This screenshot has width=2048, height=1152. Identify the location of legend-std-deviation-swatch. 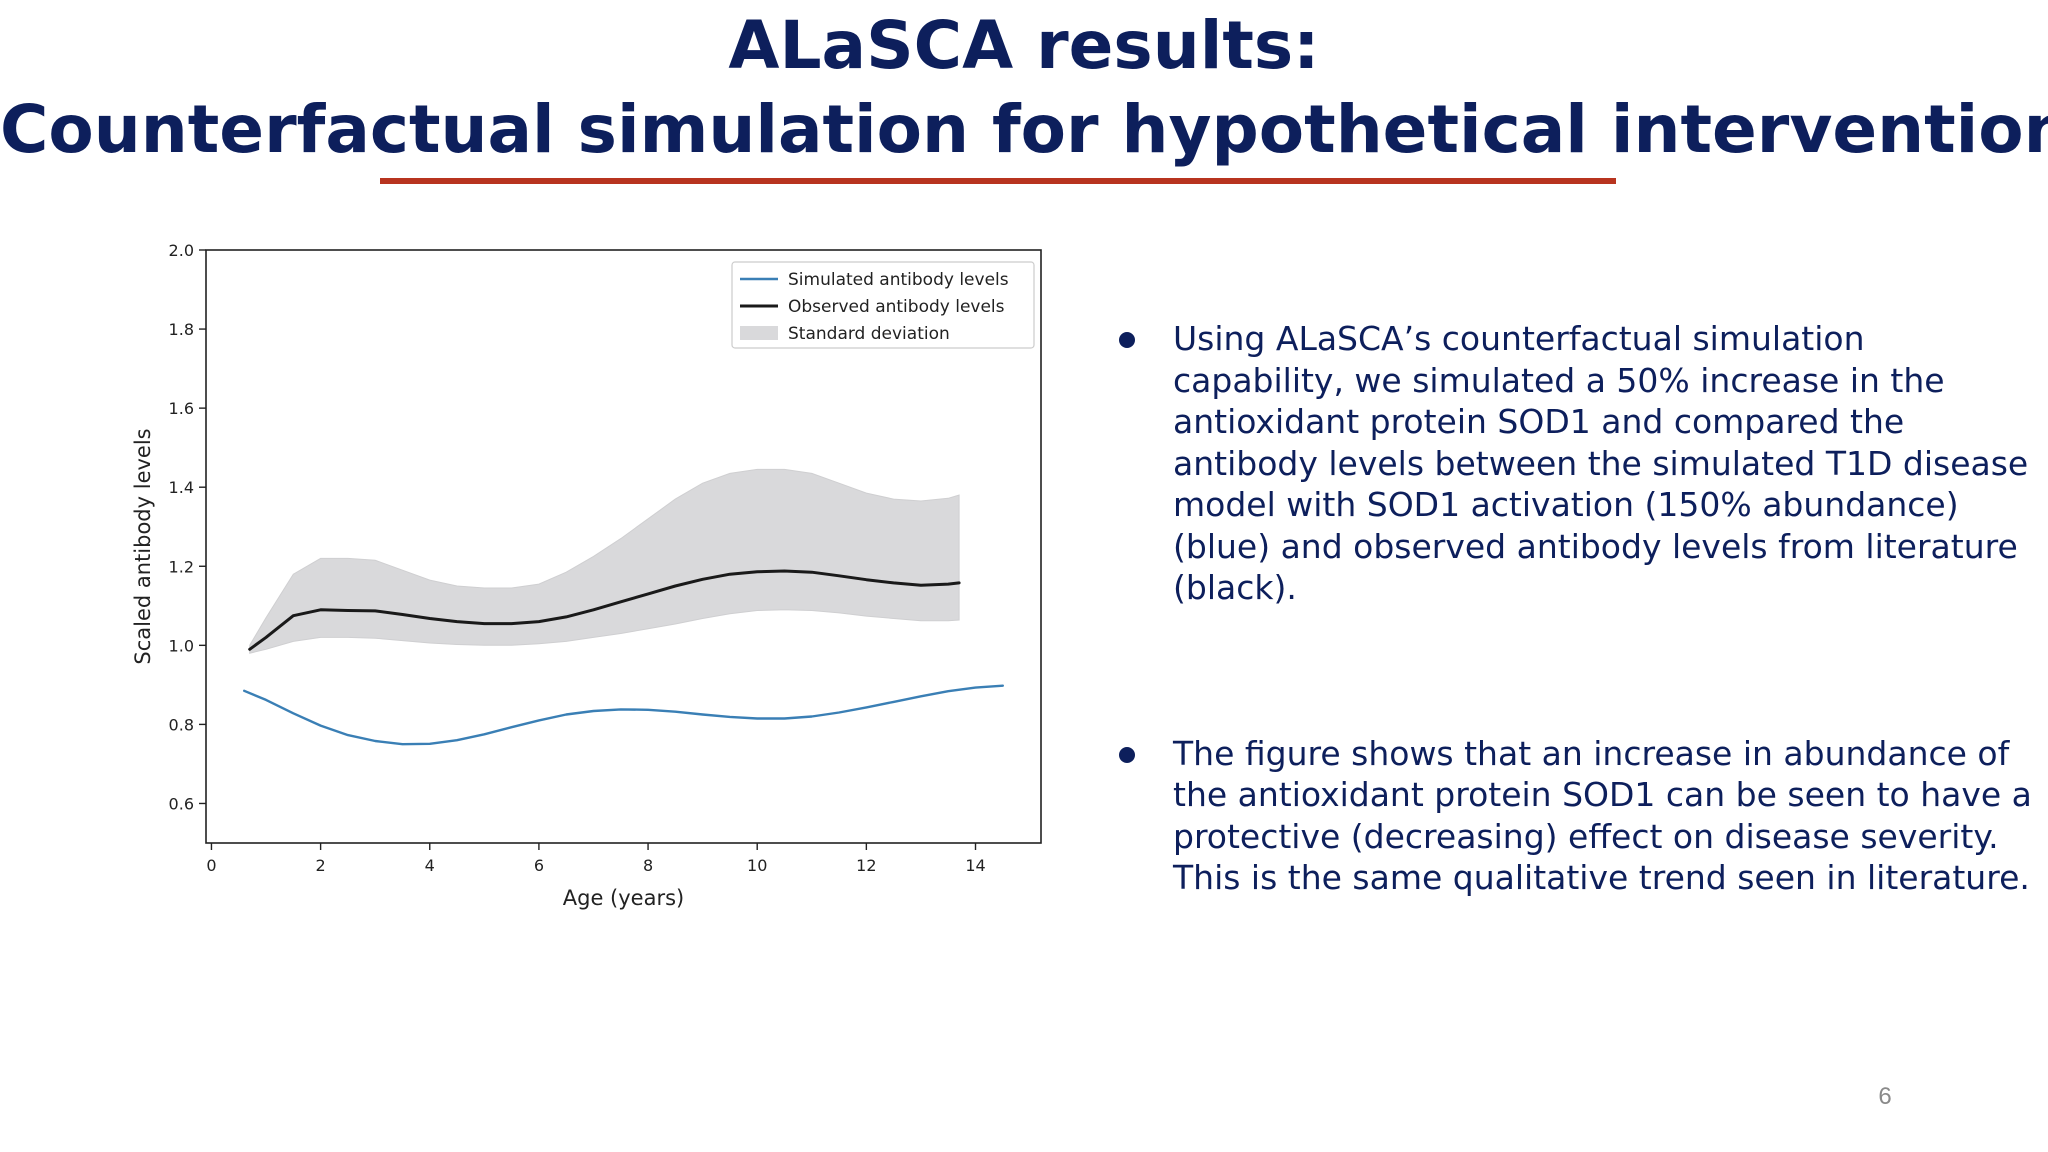
(759, 333).